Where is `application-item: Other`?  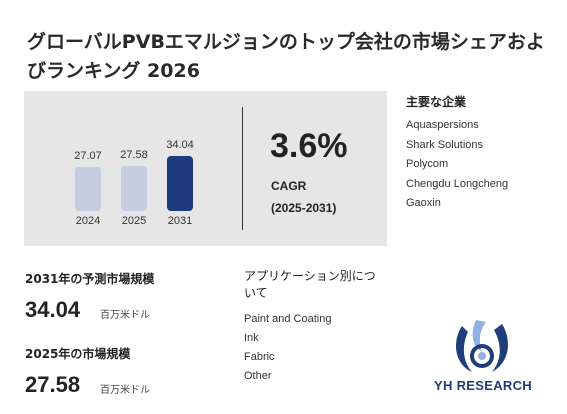
application-item: Other is located at coordinates (258, 376).